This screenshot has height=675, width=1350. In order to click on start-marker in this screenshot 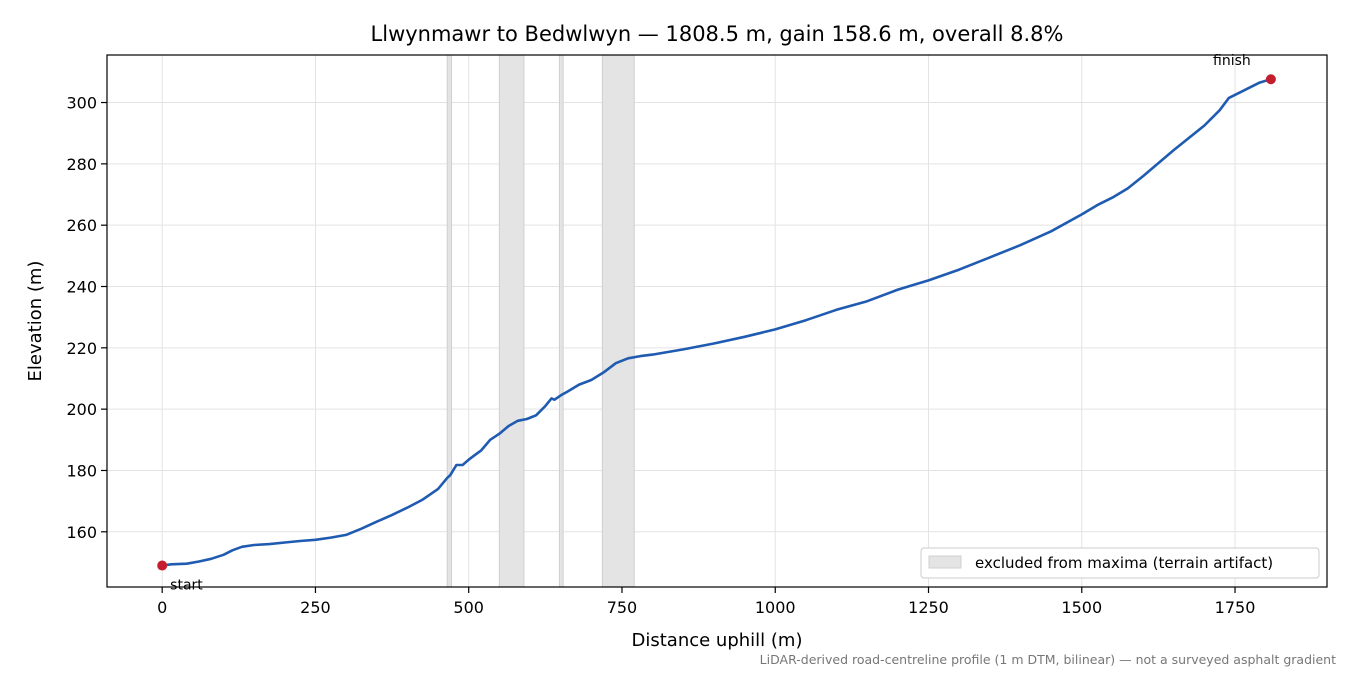, I will do `click(162, 565)`.